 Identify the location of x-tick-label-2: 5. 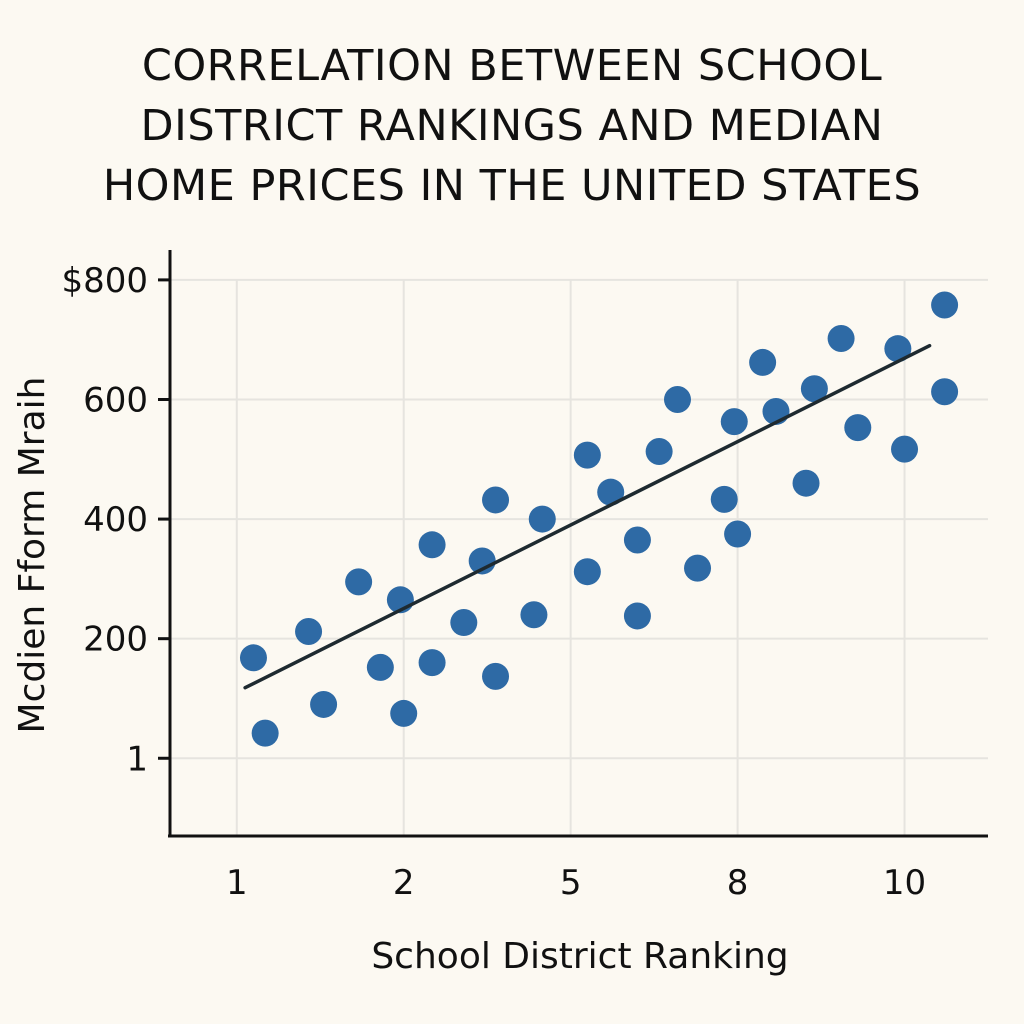
(571, 883).